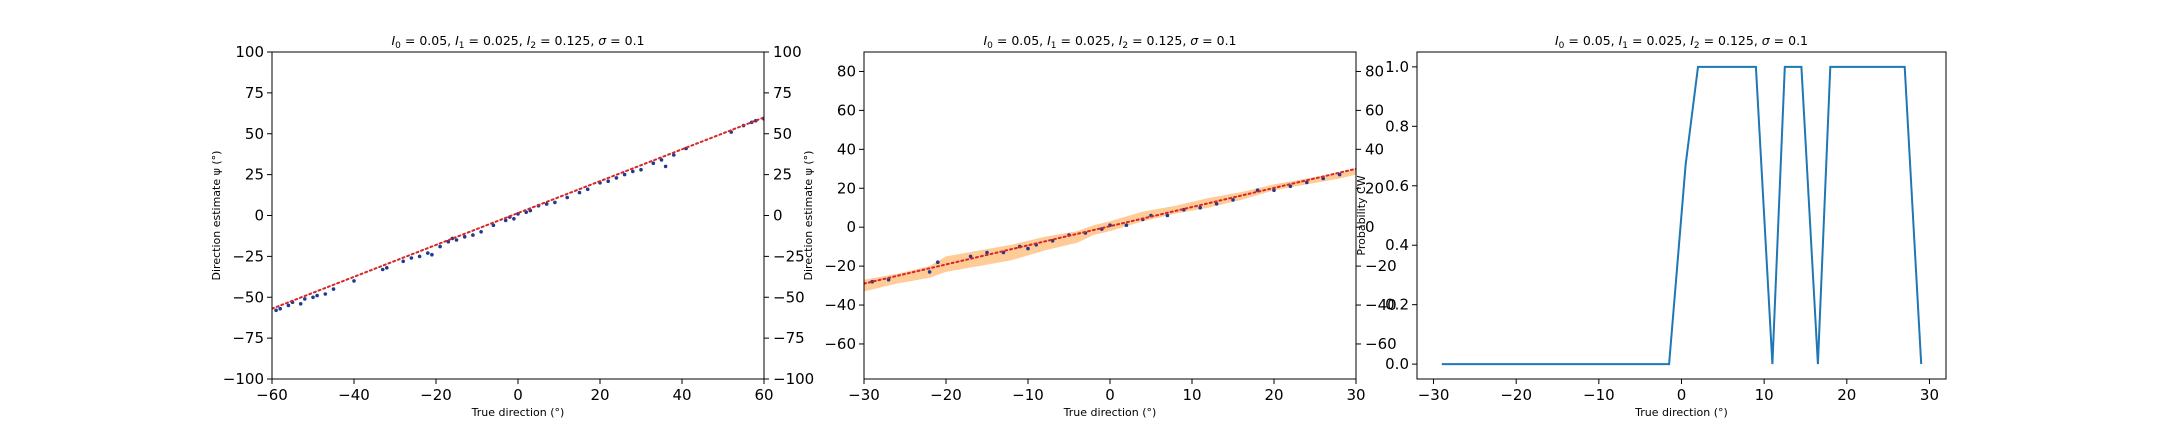  What do you see at coordinates (1397, 305) in the screenshot?
I see `y-tick-label: 0.2` at bounding box center [1397, 305].